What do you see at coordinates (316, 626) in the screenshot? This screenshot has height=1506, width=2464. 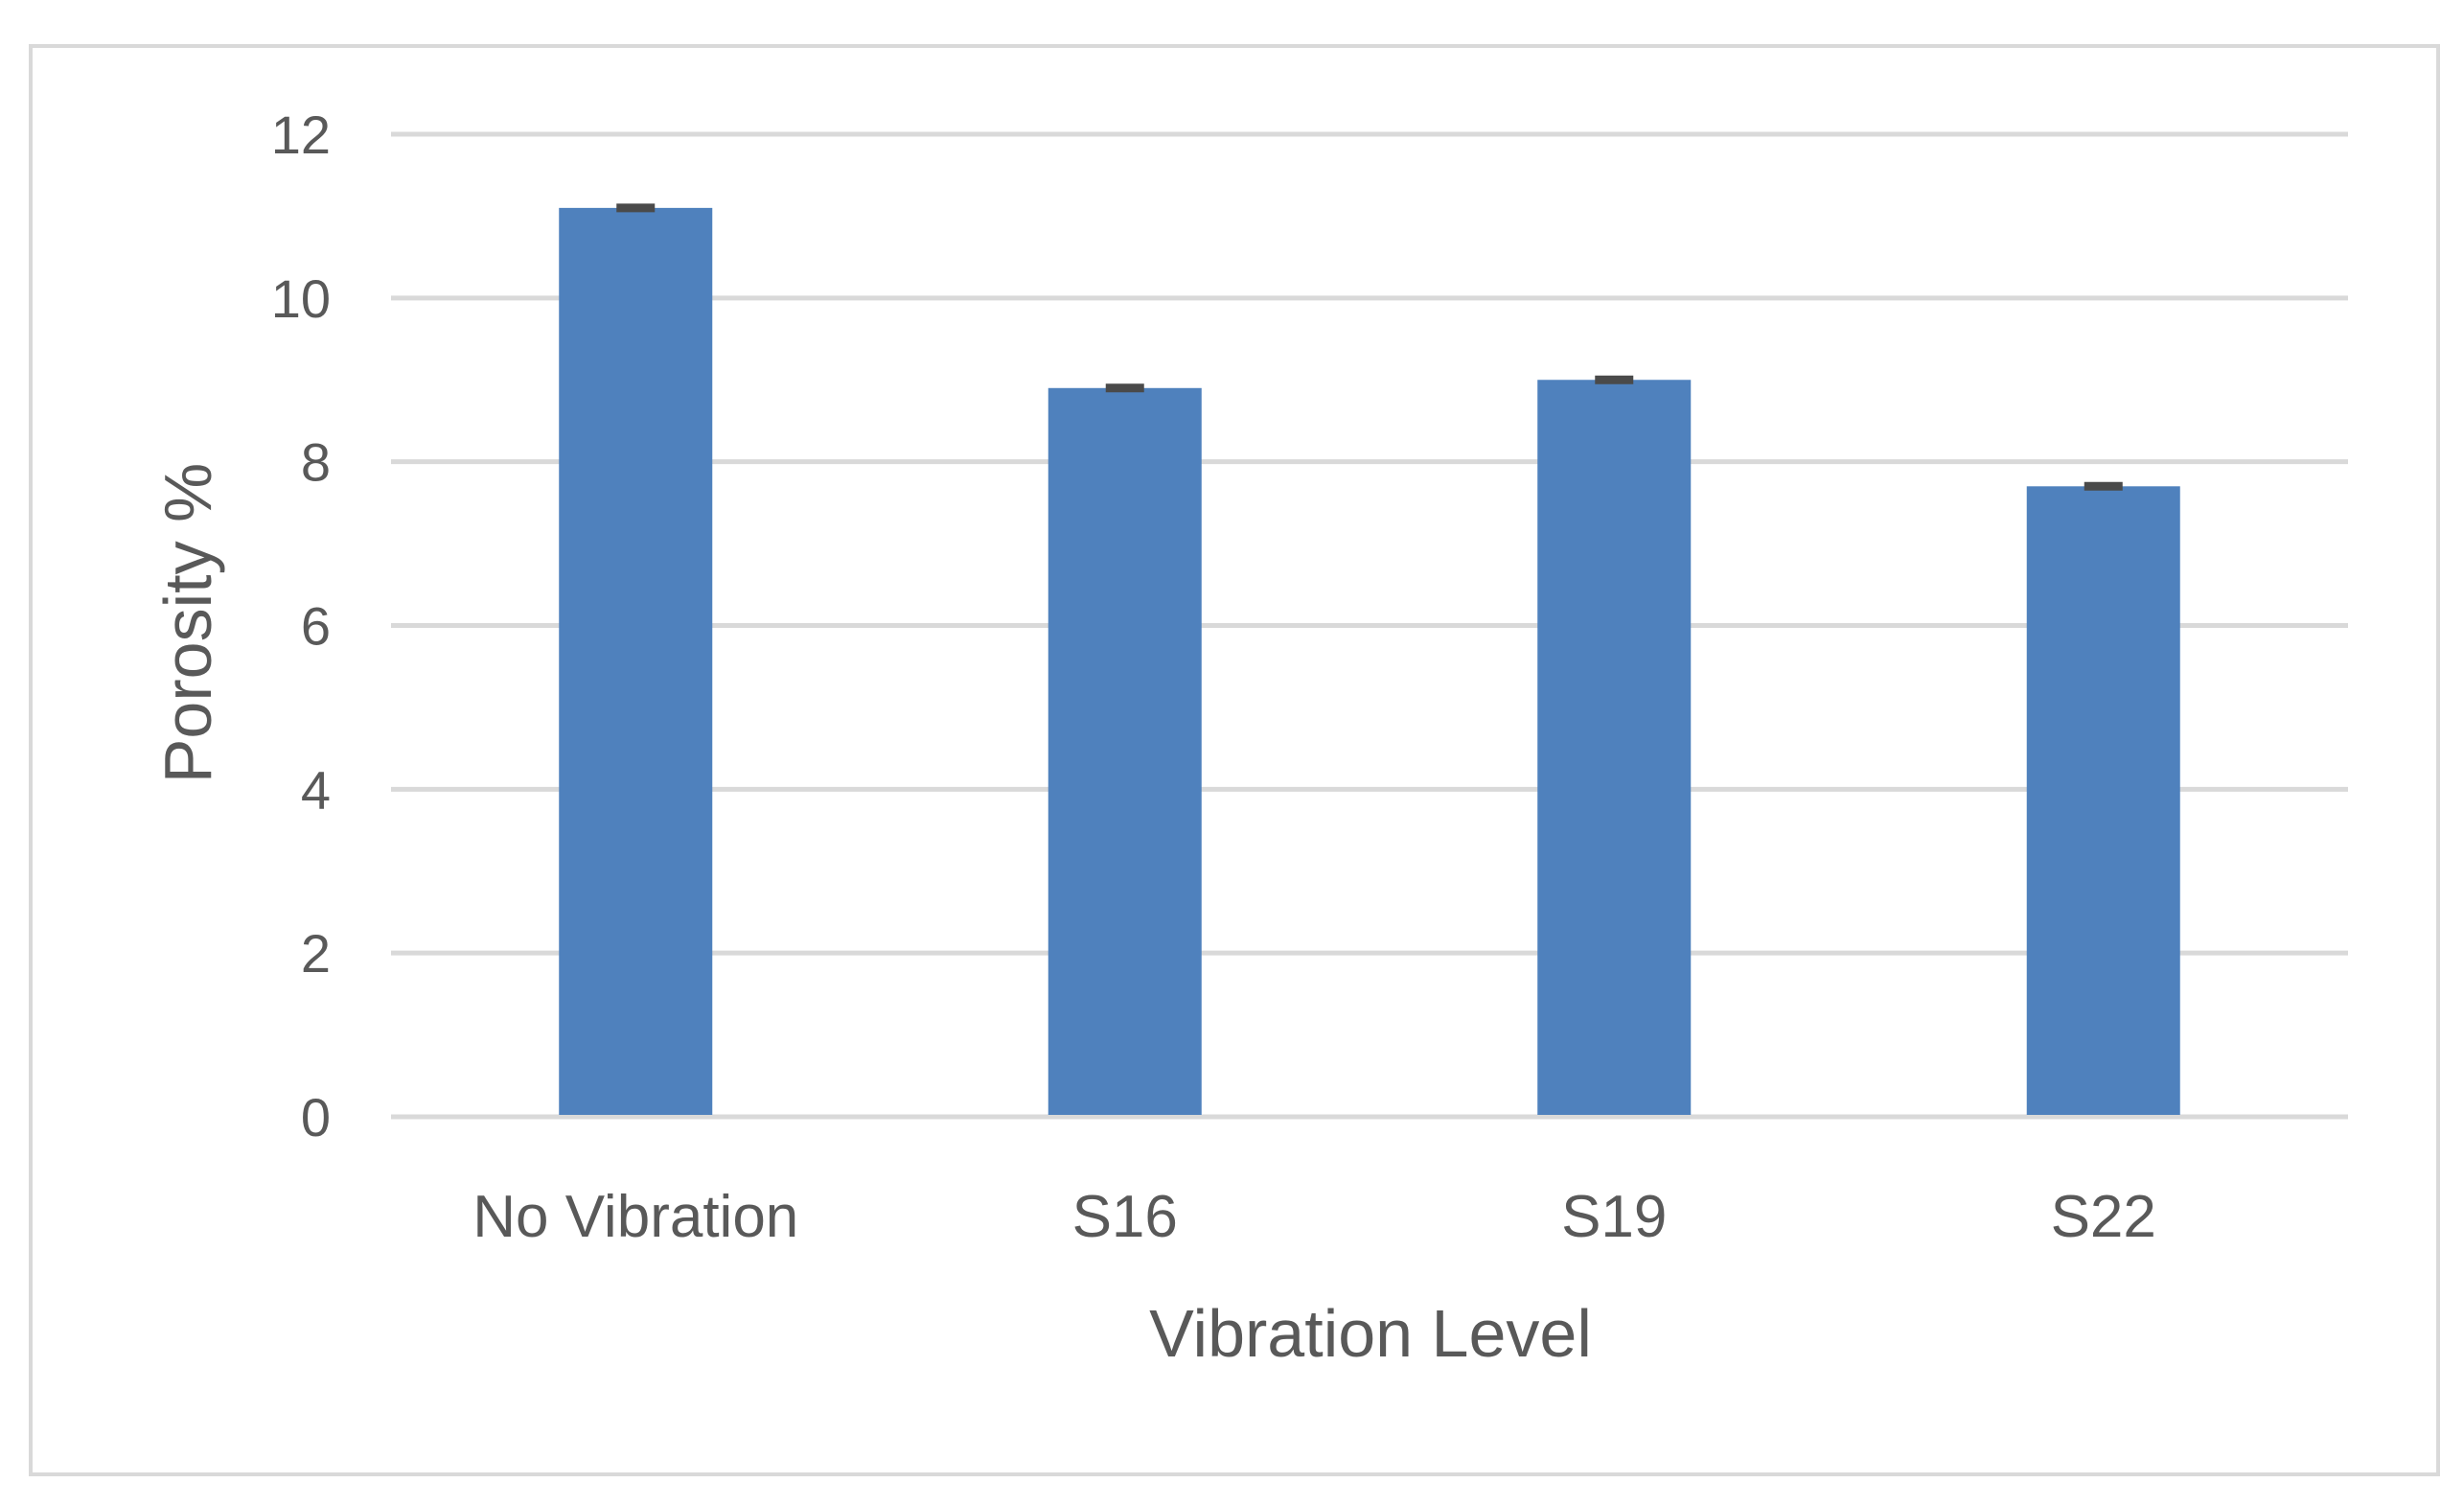 I see `y-tick-label: 6` at bounding box center [316, 626].